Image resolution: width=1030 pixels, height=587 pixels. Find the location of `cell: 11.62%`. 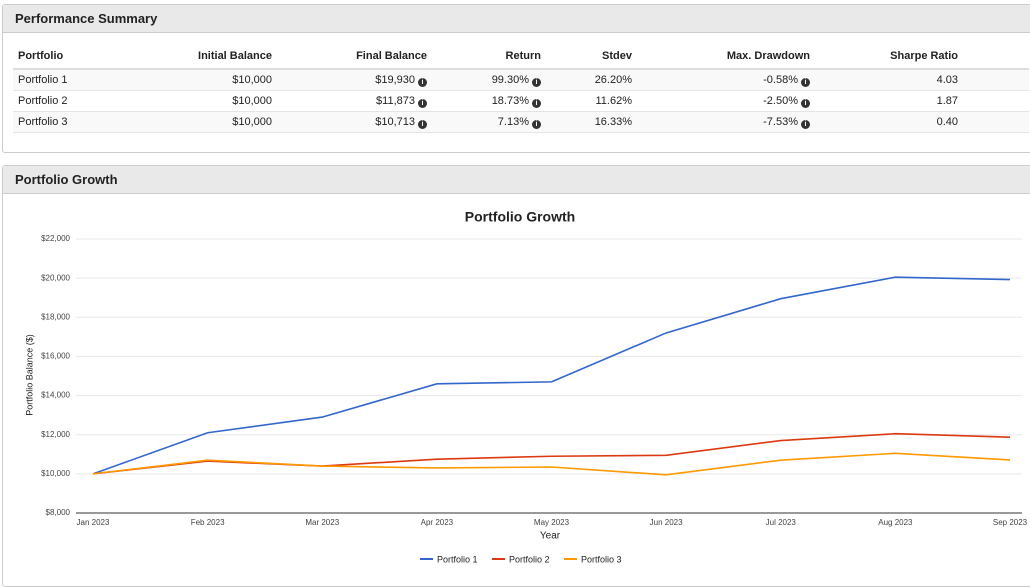

cell: 11.62% is located at coordinates (591, 101).